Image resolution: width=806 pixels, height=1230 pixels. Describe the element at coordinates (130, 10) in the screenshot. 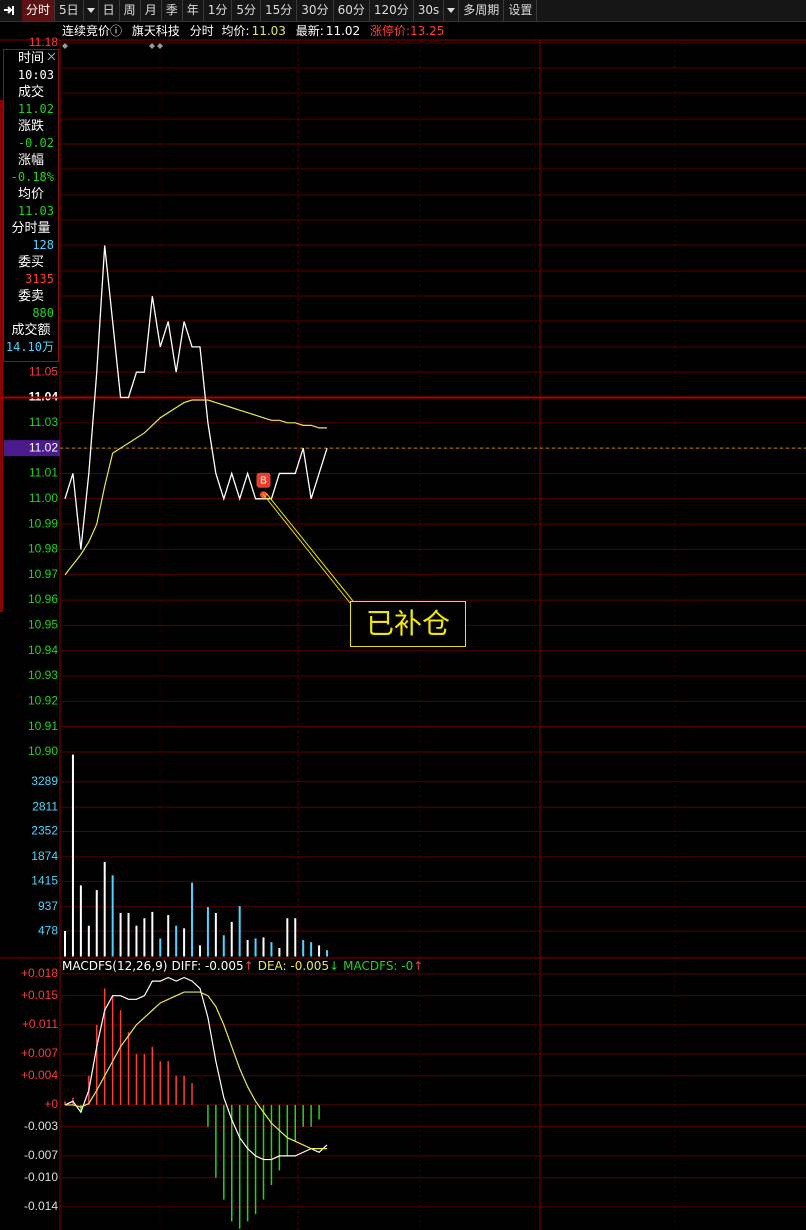

I see `tab: 周` at that location.